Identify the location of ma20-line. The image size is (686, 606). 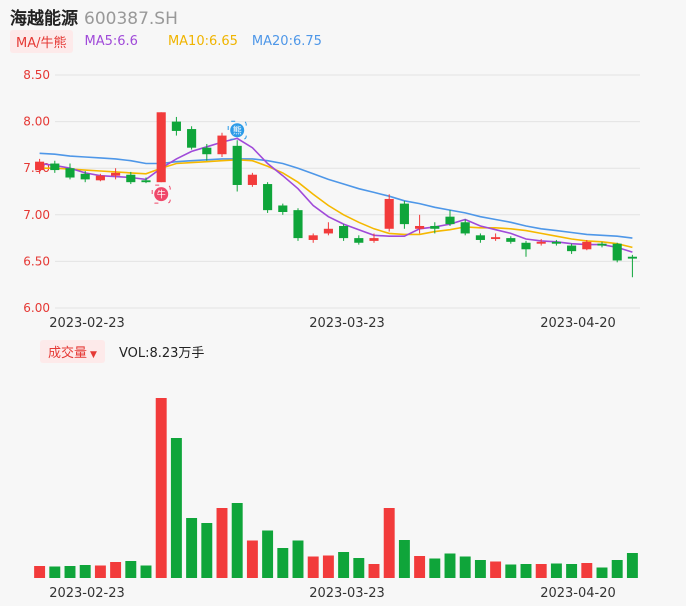
(336, 195).